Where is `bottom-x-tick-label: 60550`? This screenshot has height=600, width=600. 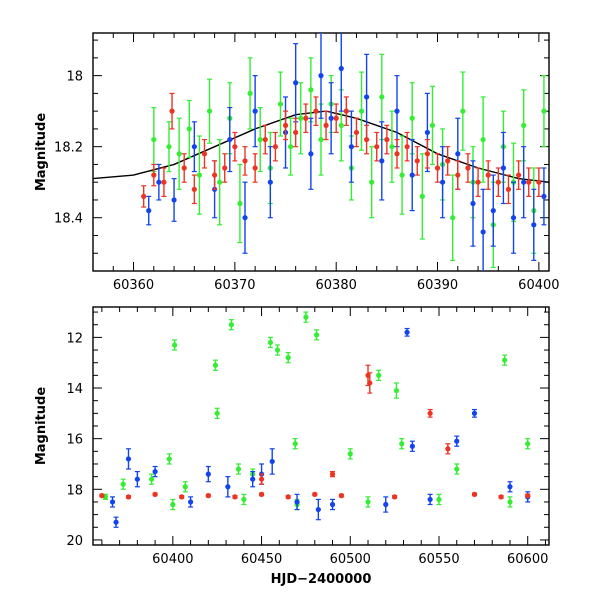 bottom-x-tick-label: 60550 is located at coordinates (438, 559).